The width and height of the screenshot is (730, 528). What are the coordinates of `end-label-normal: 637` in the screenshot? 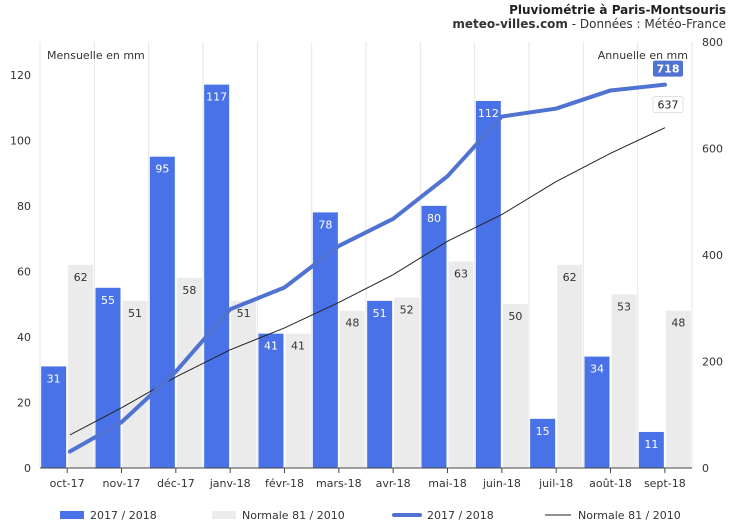 It's located at (668, 105).